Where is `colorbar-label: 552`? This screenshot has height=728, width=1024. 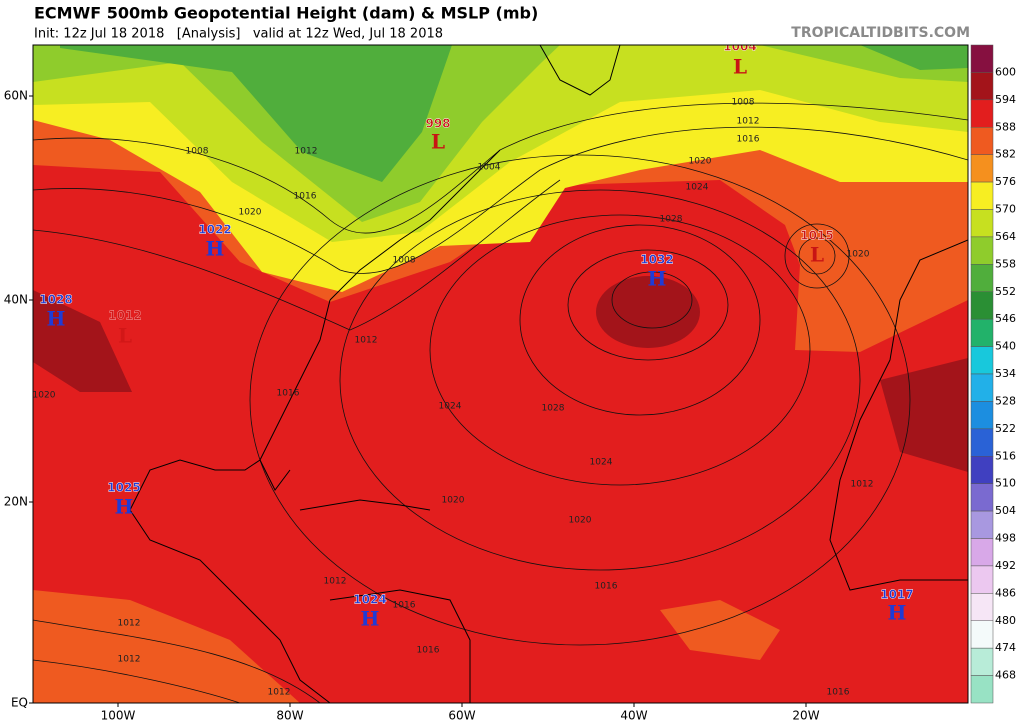 colorbar-label: 552 is located at coordinates (1005, 291).